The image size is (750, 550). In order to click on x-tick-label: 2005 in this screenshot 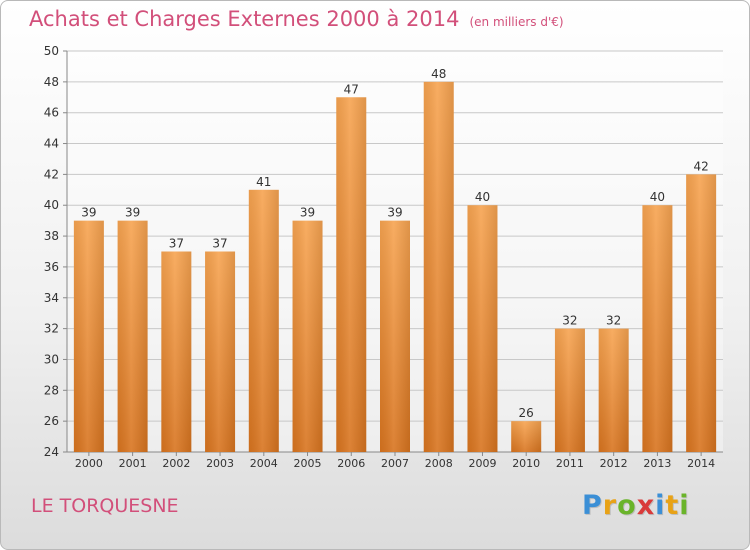, I will do `click(308, 463)`.